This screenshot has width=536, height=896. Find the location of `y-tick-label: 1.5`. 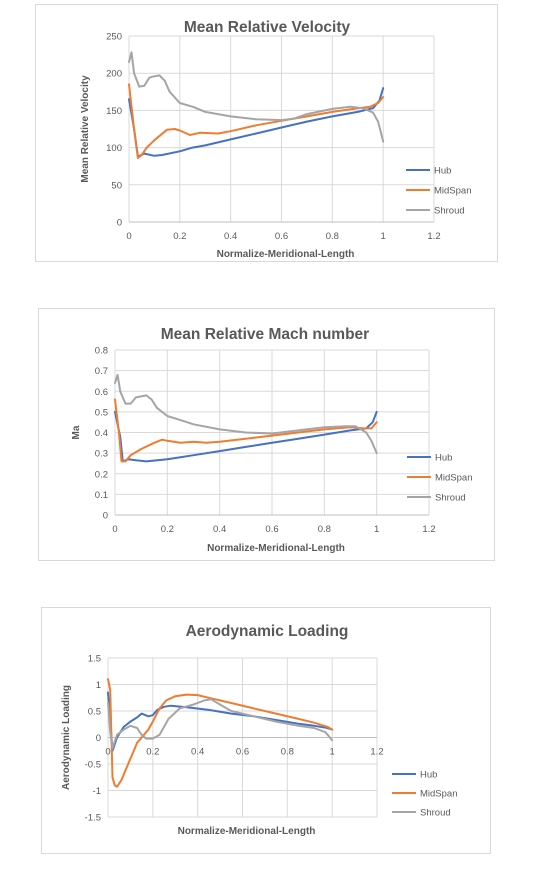

y-tick-label: 1.5 is located at coordinates (94, 659).